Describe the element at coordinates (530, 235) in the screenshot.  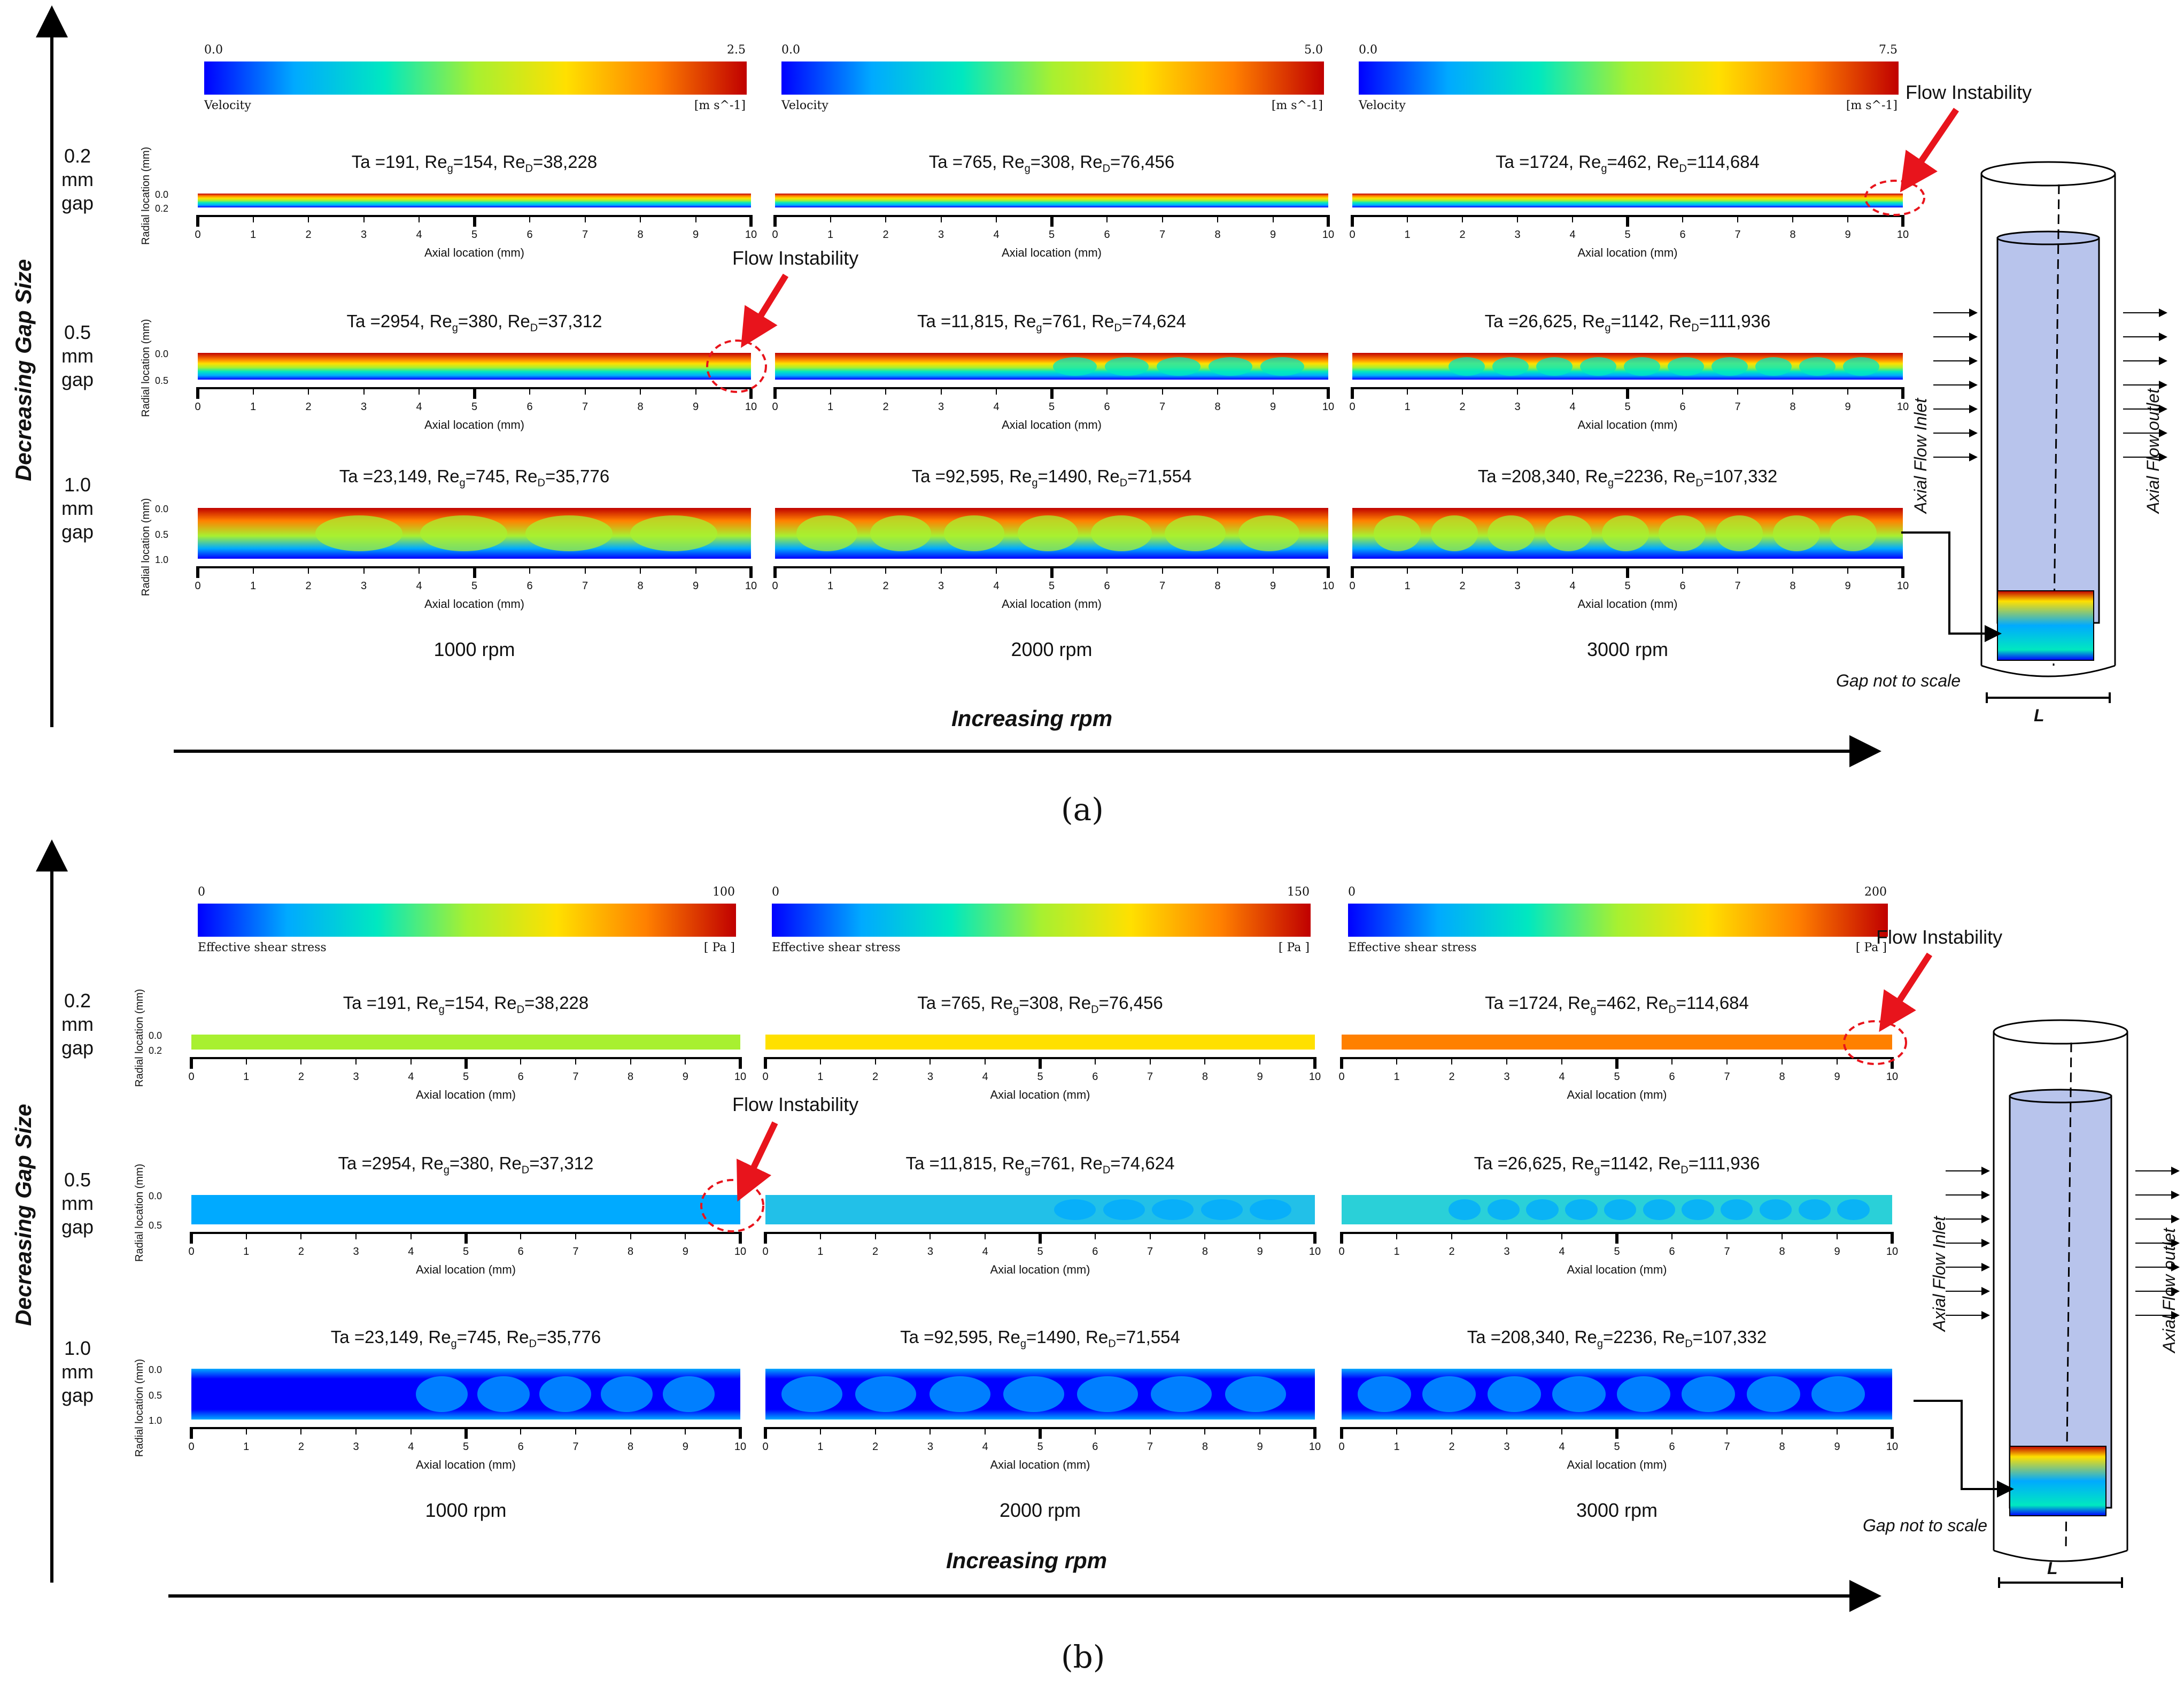
I see `x-tick-label: 6` at that location.